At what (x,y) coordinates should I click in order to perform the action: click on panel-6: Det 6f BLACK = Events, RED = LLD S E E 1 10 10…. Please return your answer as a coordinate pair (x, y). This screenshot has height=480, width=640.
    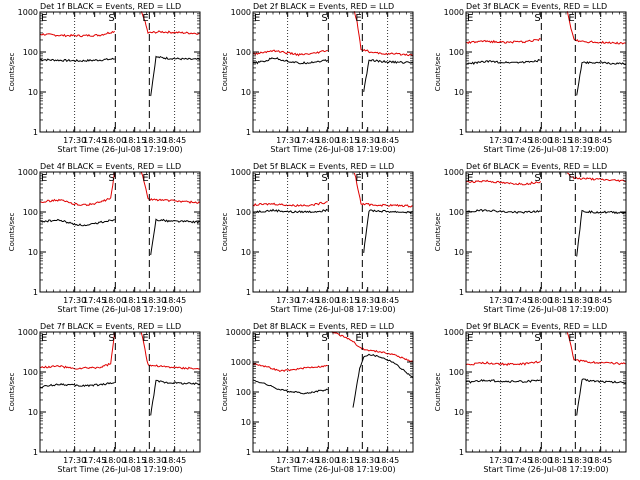
    Looking at the image, I should click on (530, 238).